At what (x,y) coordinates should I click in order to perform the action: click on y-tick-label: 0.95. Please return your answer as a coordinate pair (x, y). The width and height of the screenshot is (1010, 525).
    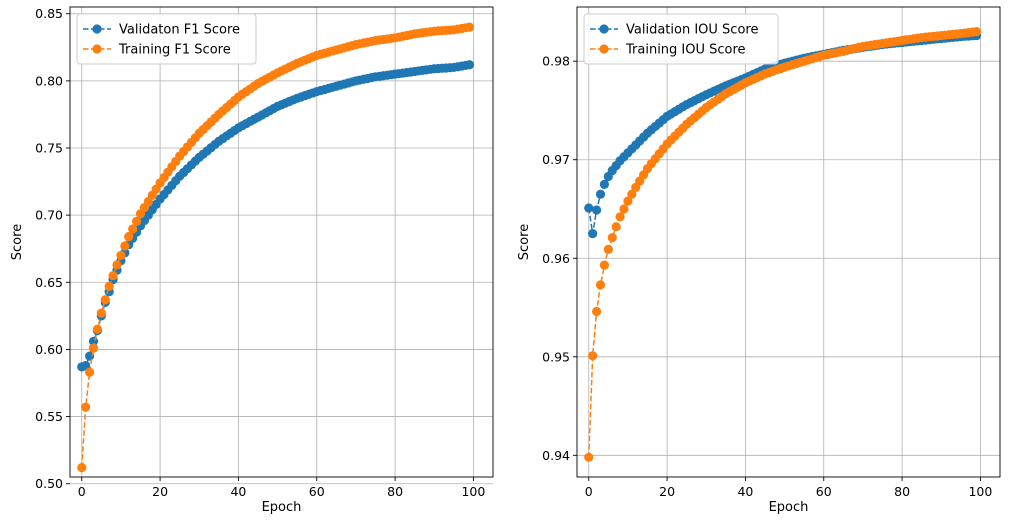
    Looking at the image, I should click on (556, 356).